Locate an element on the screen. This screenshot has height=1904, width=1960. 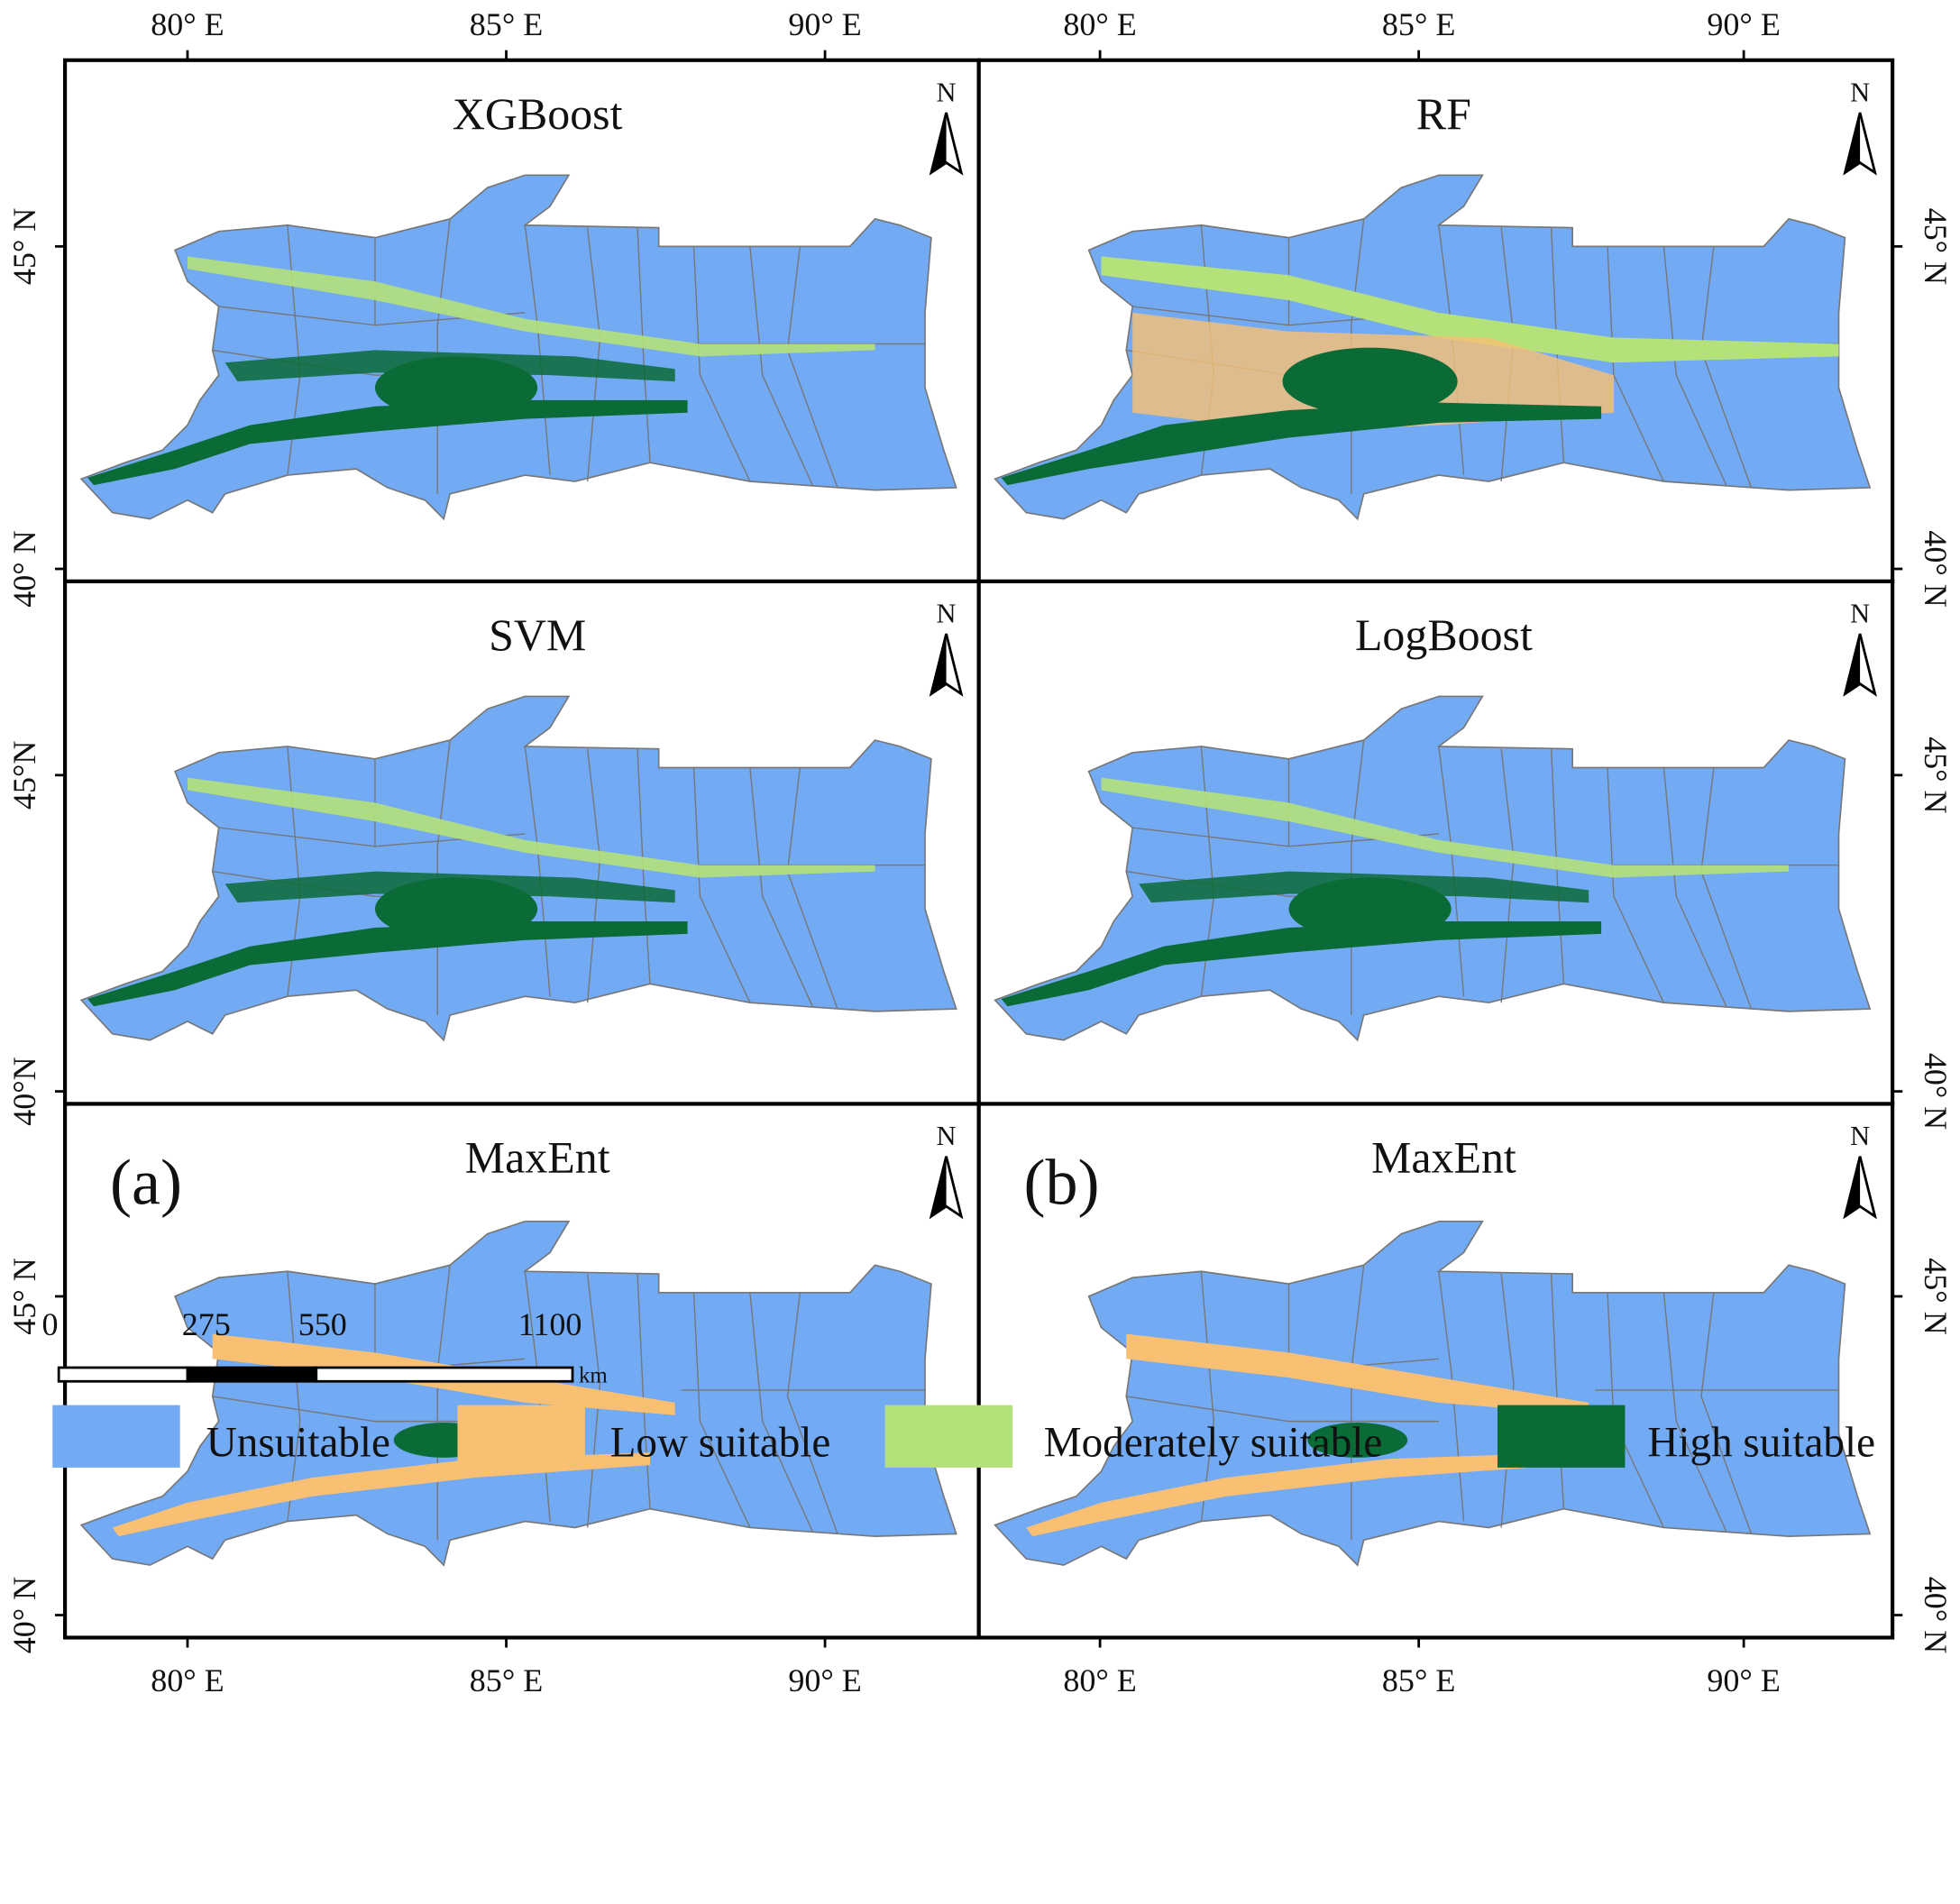
panel-title: LogBoost is located at coordinates (1444, 635).